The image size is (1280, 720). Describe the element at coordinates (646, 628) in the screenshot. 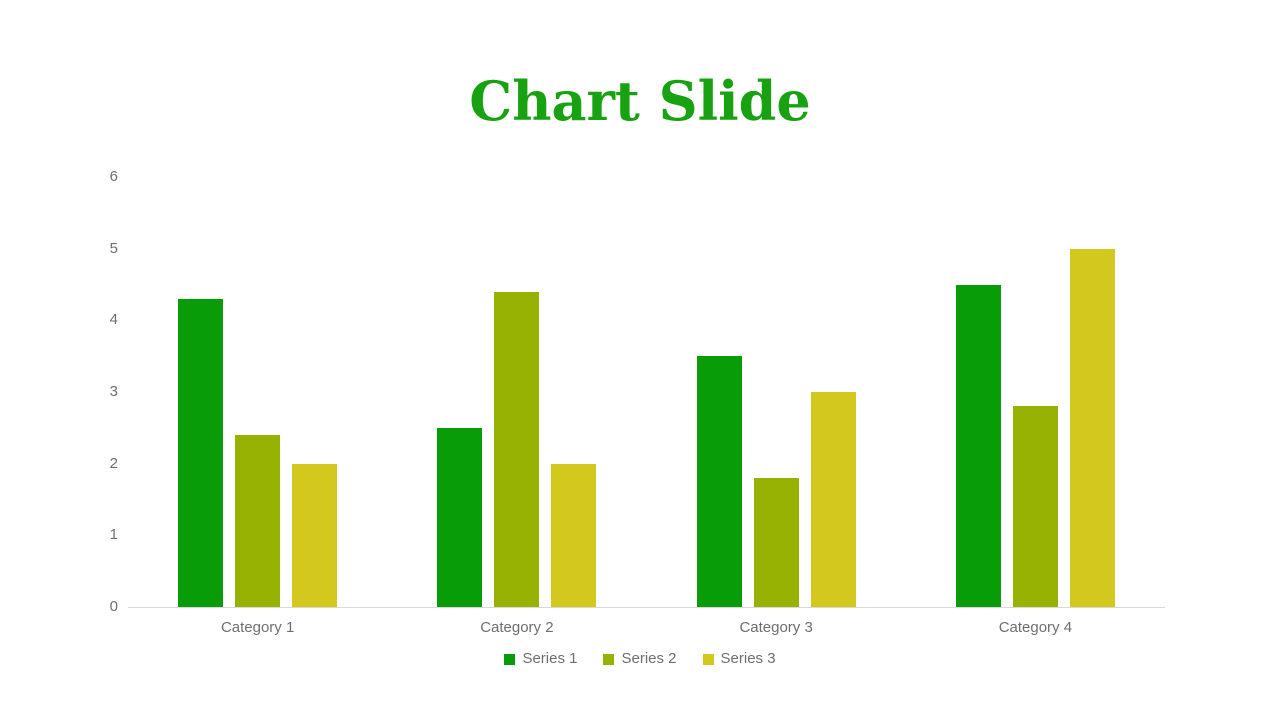

I see `x-axis-labels: Category 1 Category 2 Category 3 Category 4` at that location.